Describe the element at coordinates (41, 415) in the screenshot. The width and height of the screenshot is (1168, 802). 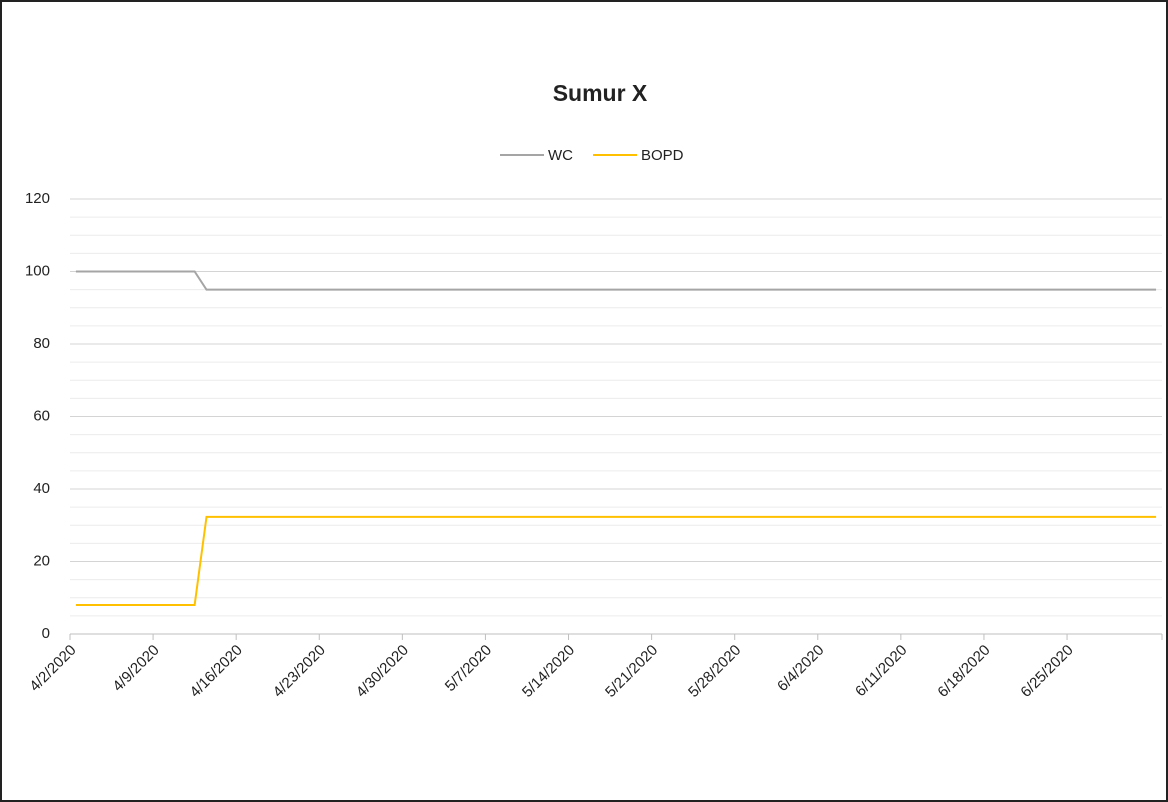
I see `y-tick-label: 60` at that location.